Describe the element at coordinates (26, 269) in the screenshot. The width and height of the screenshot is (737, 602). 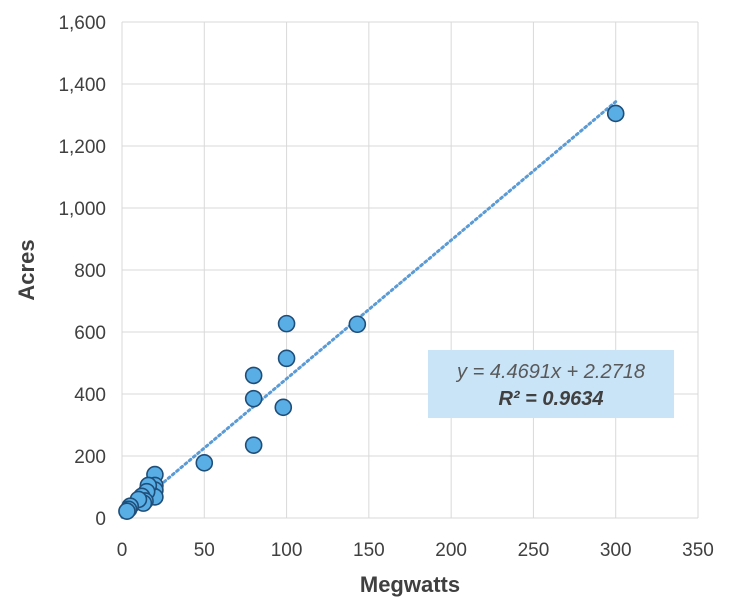
I see `y-axis-title: Acres` at that location.